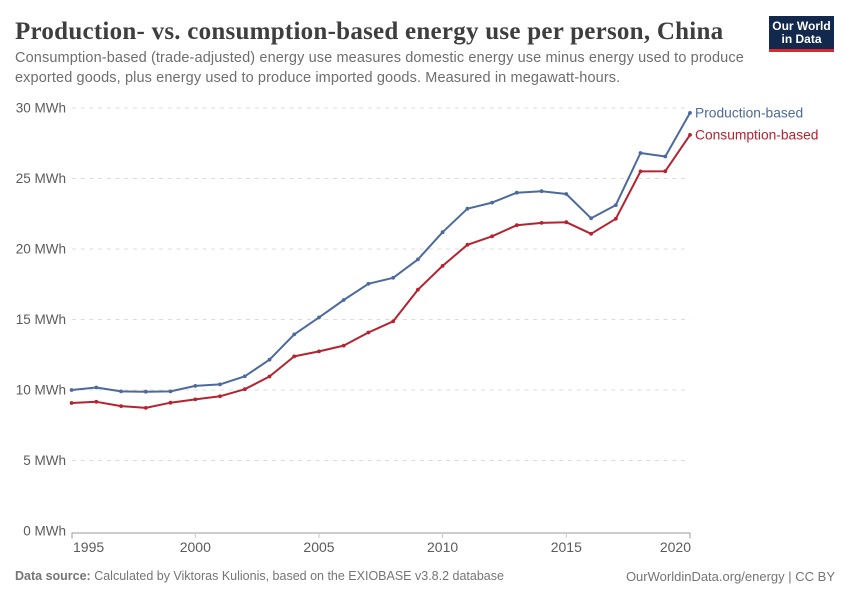 This screenshot has height=600, width=850. I want to click on svg-text: 25 MWh, so click(41, 178).